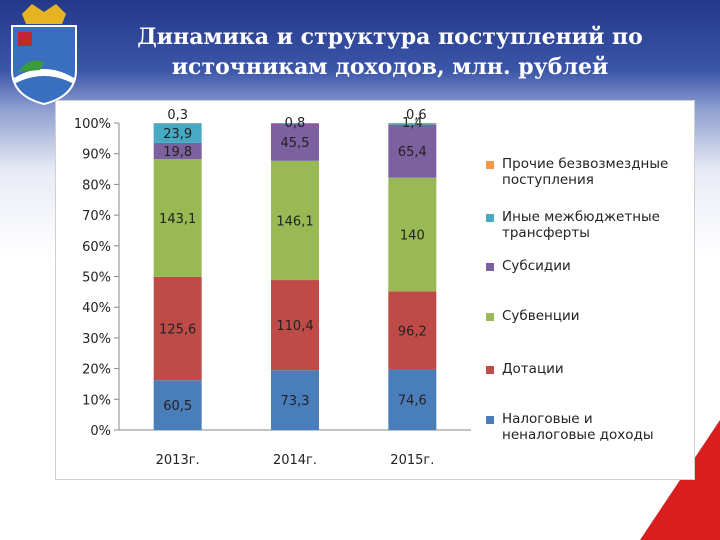 The image size is (720, 540). I want to click on data-label: 146,1, so click(294, 221).